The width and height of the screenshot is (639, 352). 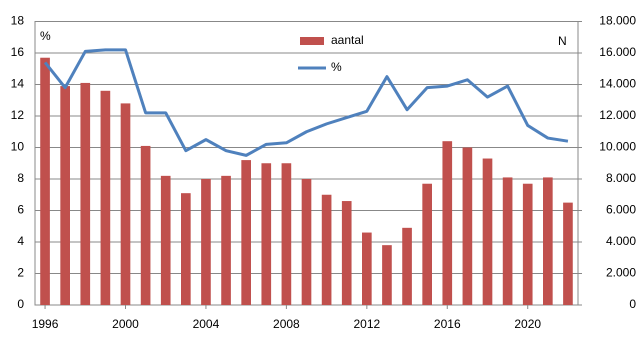 I want to click on y-tick-label: 8, so click(x=20, y=178).